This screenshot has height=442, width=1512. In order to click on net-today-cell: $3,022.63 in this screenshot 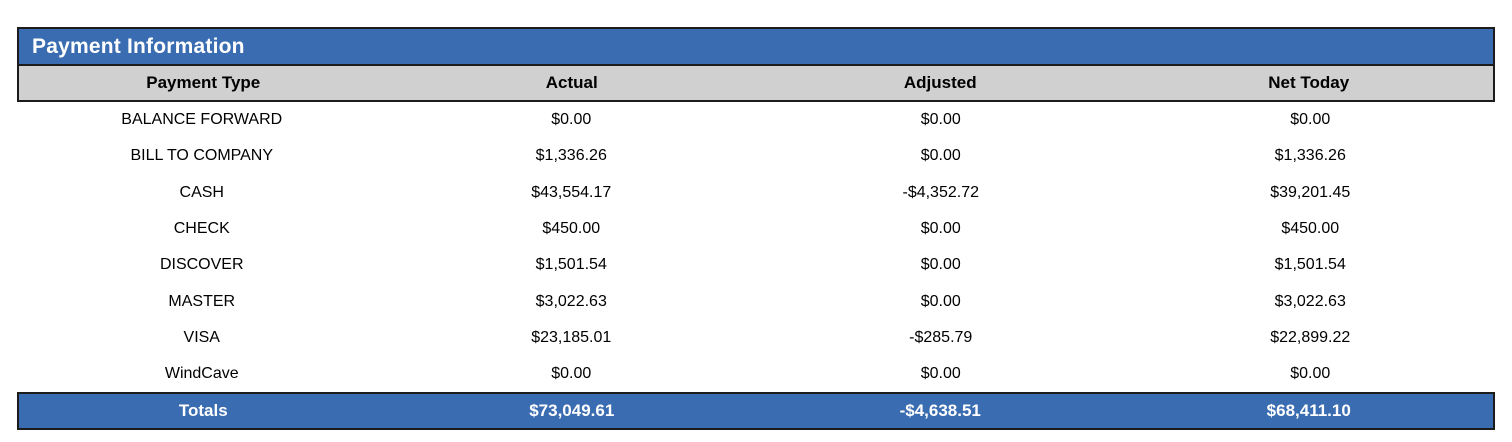, I will do `click(1310, 301)`.